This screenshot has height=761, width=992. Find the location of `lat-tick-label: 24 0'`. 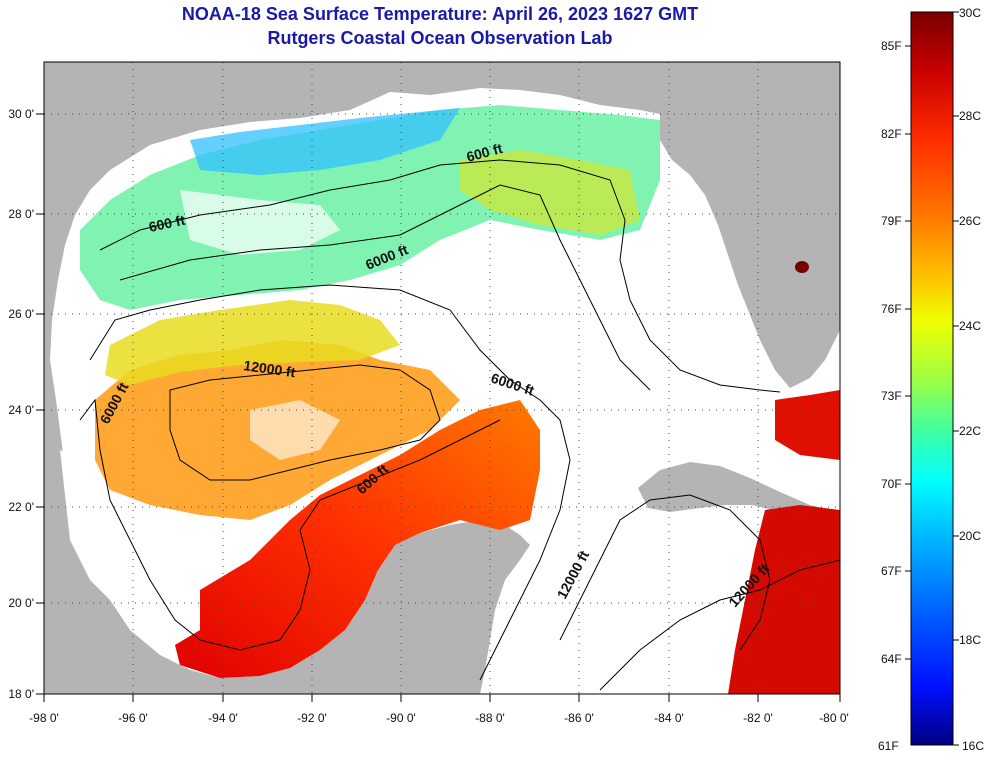

lat-tick-label: 24 0' is located at coordinates (21, 410).